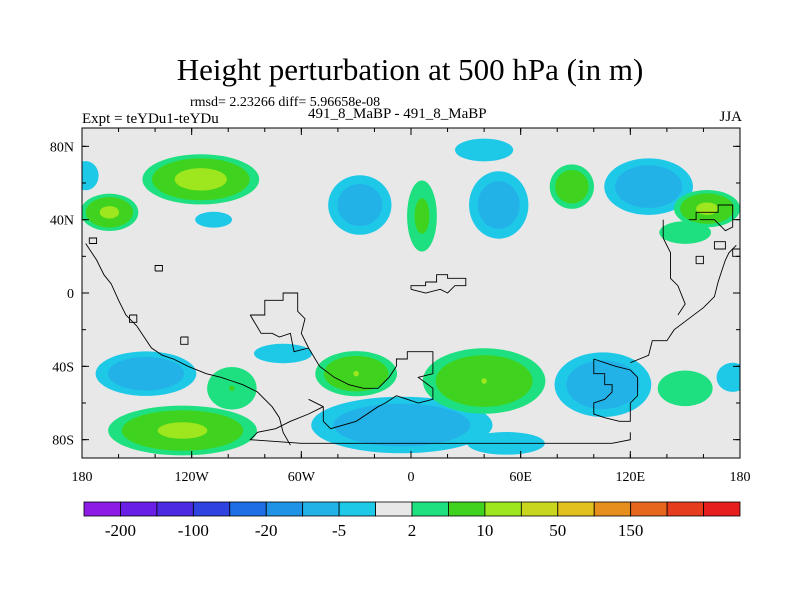 Image resolution: width=800 pixels, height=600 pixels. I want to click on colorbar-label: -5, so click(339, 530).